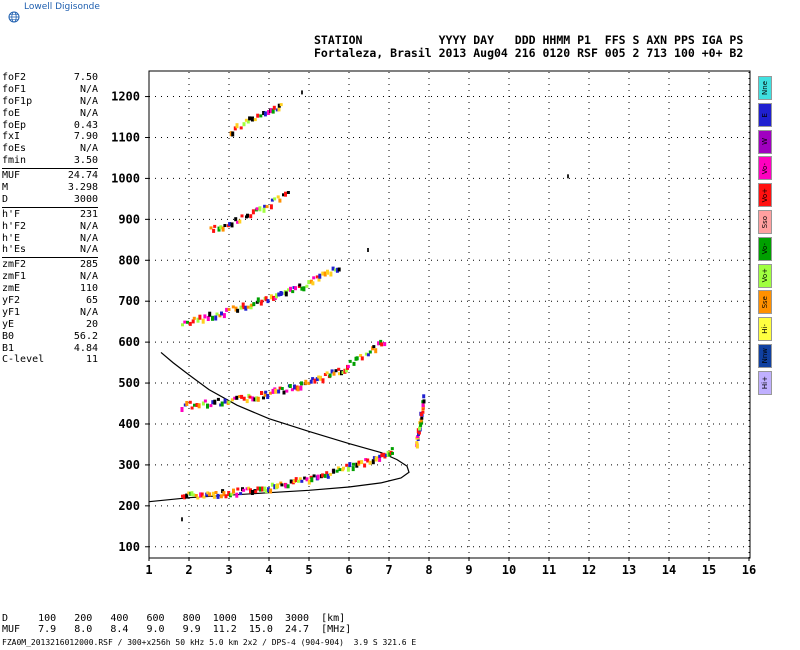 The width and height of the screenshot is (800, 650). I want to click on param-label: D, so click(5, 199).